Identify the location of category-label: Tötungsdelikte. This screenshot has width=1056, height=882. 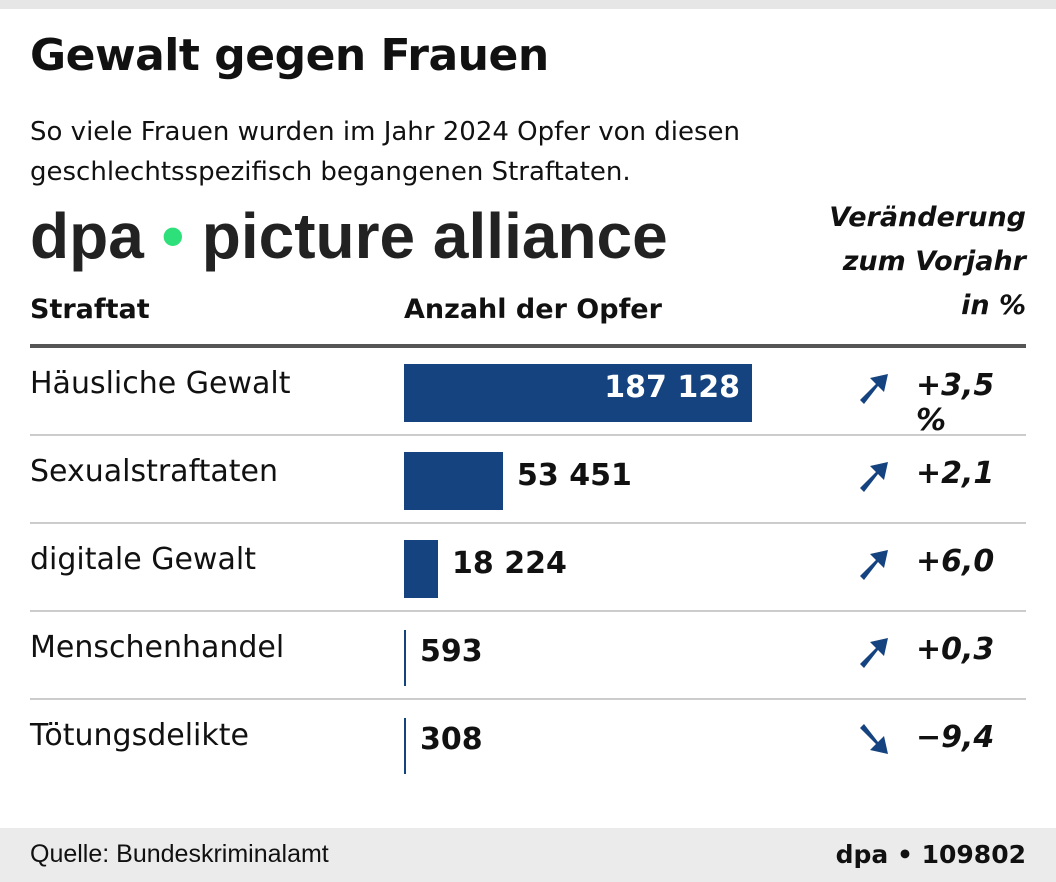
(139, 735).